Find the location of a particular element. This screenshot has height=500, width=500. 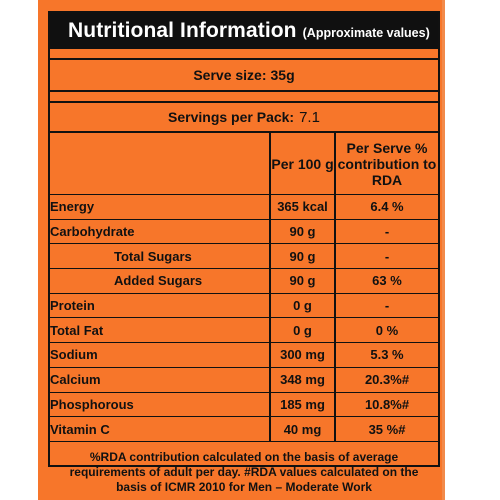

nutrient-rda: 10.8%# is located at coordinates (386, 405).